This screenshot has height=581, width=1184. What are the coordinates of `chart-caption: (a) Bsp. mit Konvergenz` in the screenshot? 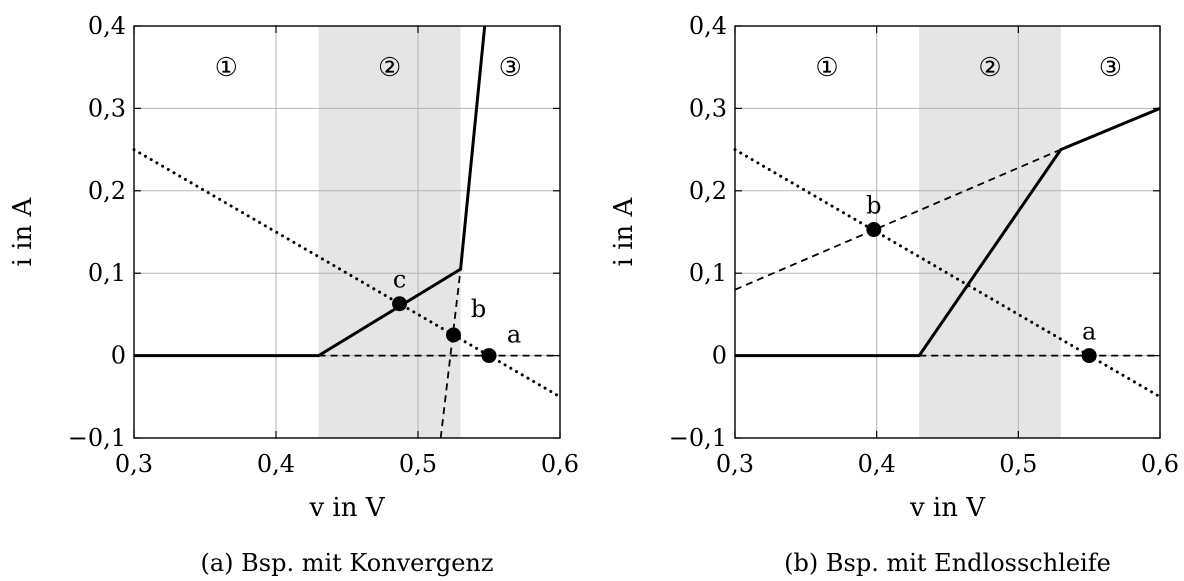 It's located at (346, 563).